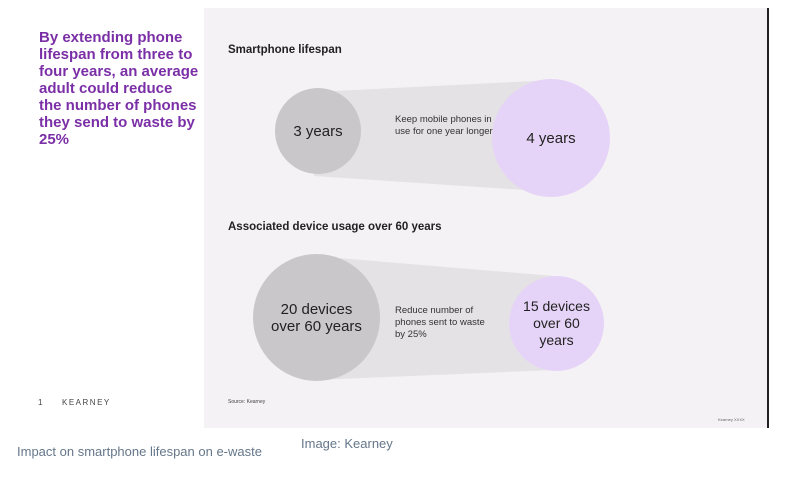  I want to click on source-note: Source: Kearney, so click(247, 402).